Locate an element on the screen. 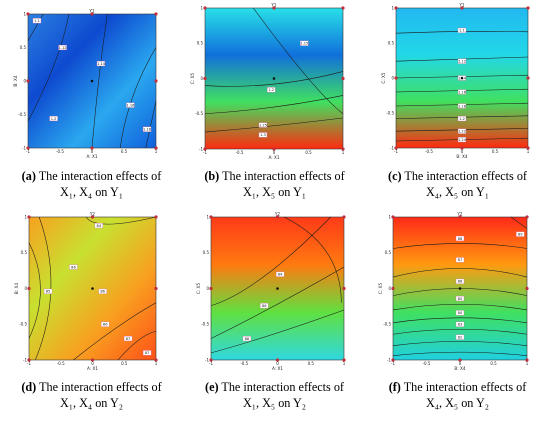 This screenshot has width=550, height=422. contour-label: 1.1 is located at coordinates (37, 21).